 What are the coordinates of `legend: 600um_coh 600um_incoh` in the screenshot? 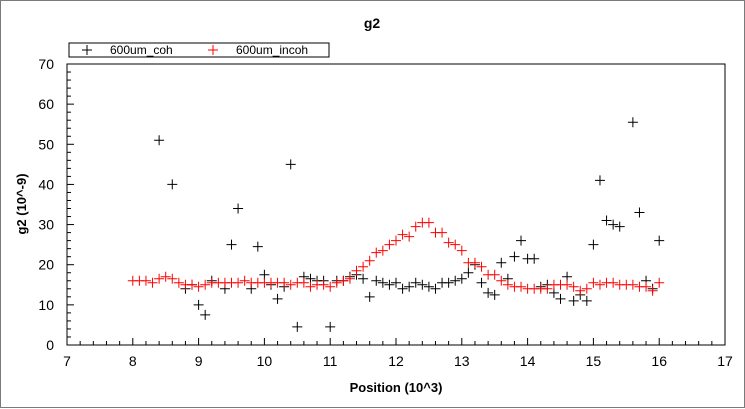 It's located at (199, 50).